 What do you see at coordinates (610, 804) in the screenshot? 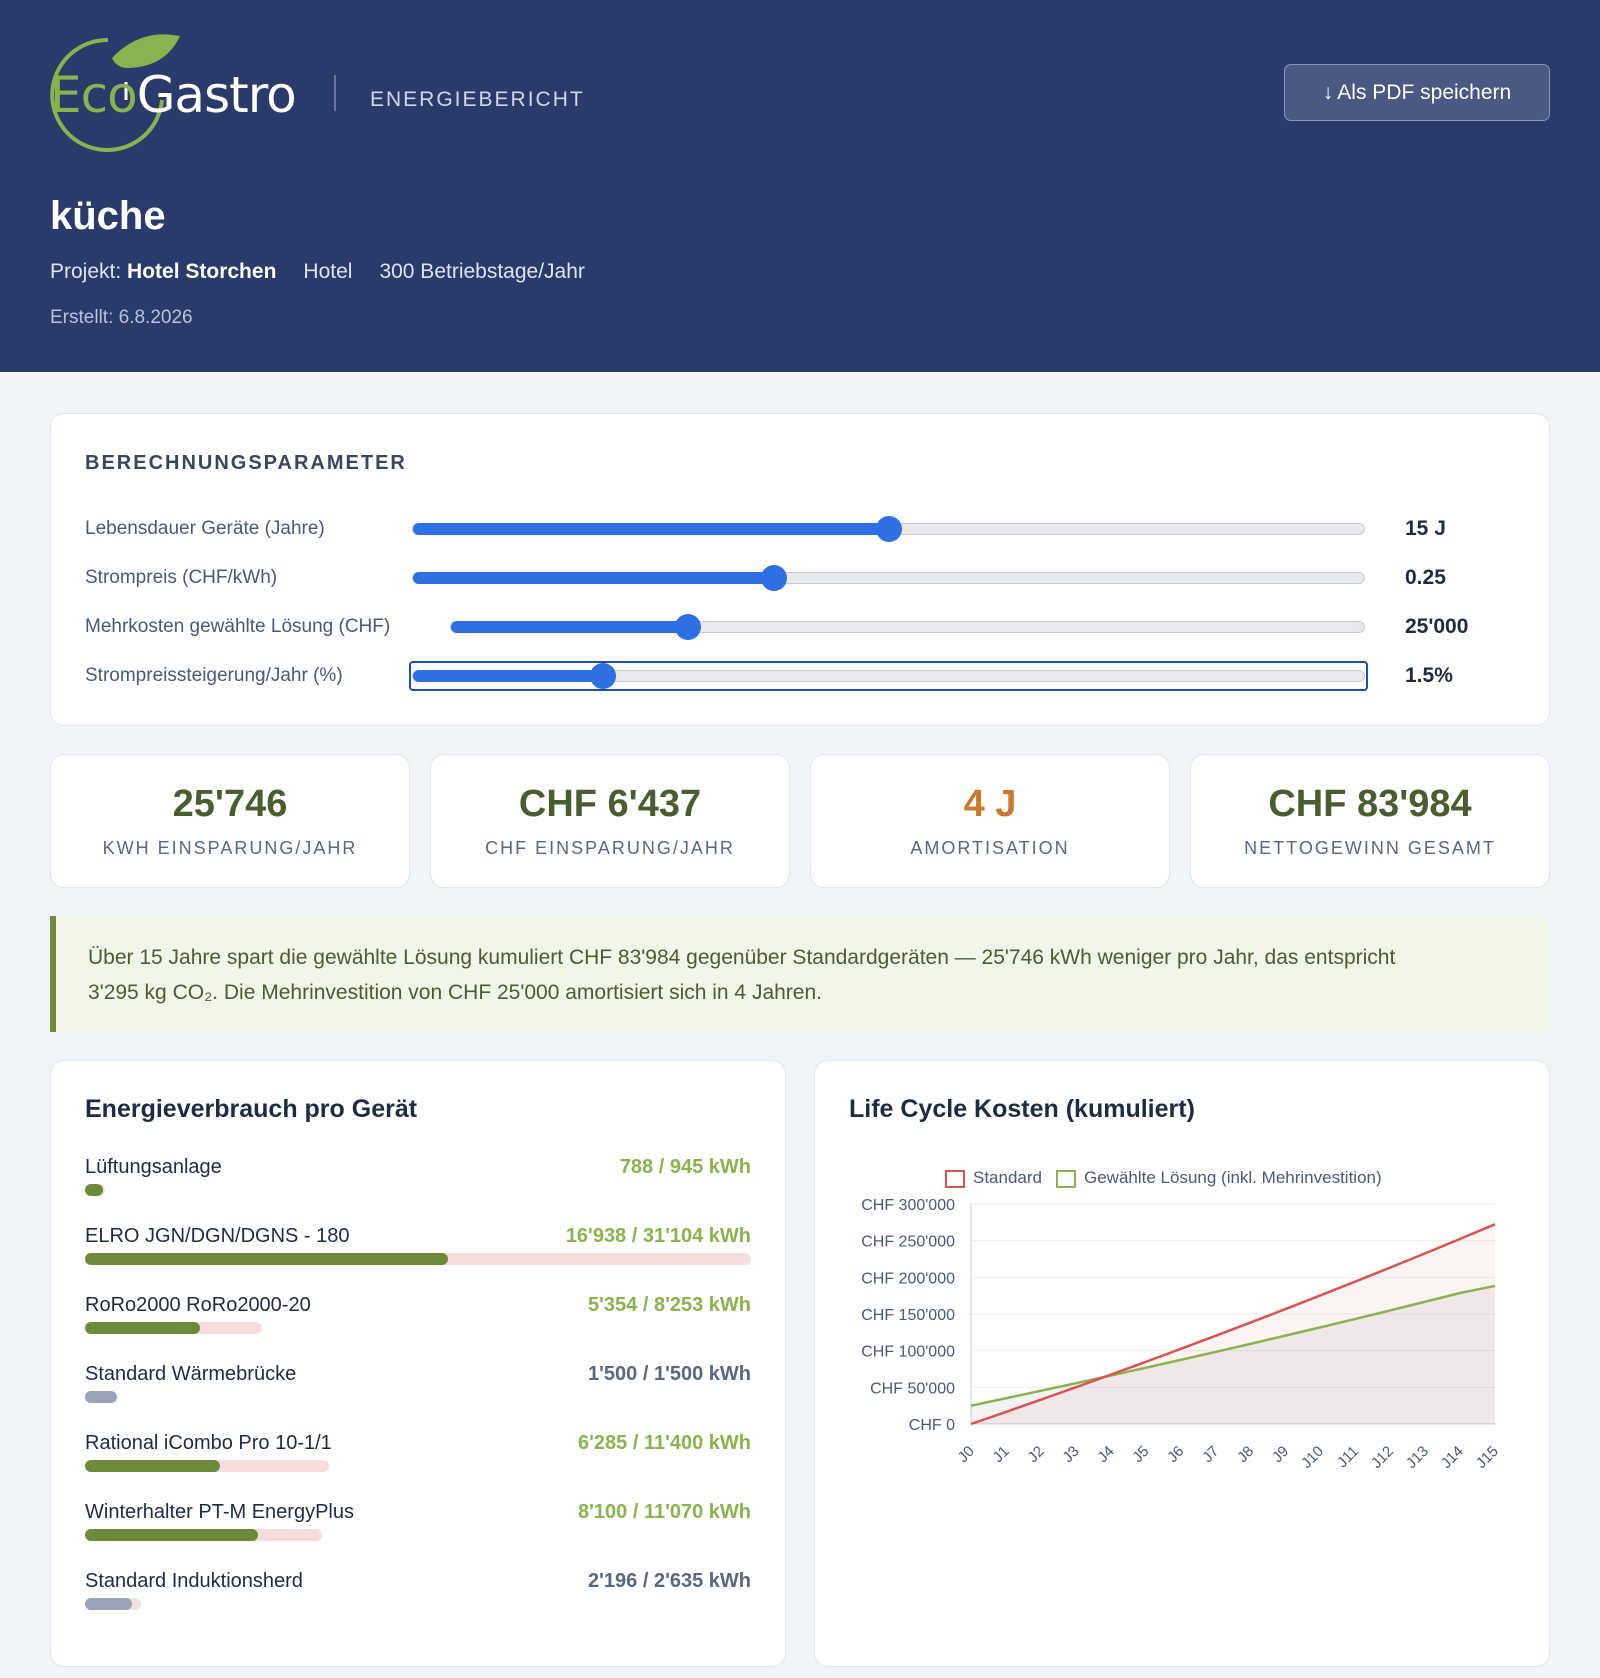
I see `kpi-value: CHF 6'437` at bounding box center [610, 804].